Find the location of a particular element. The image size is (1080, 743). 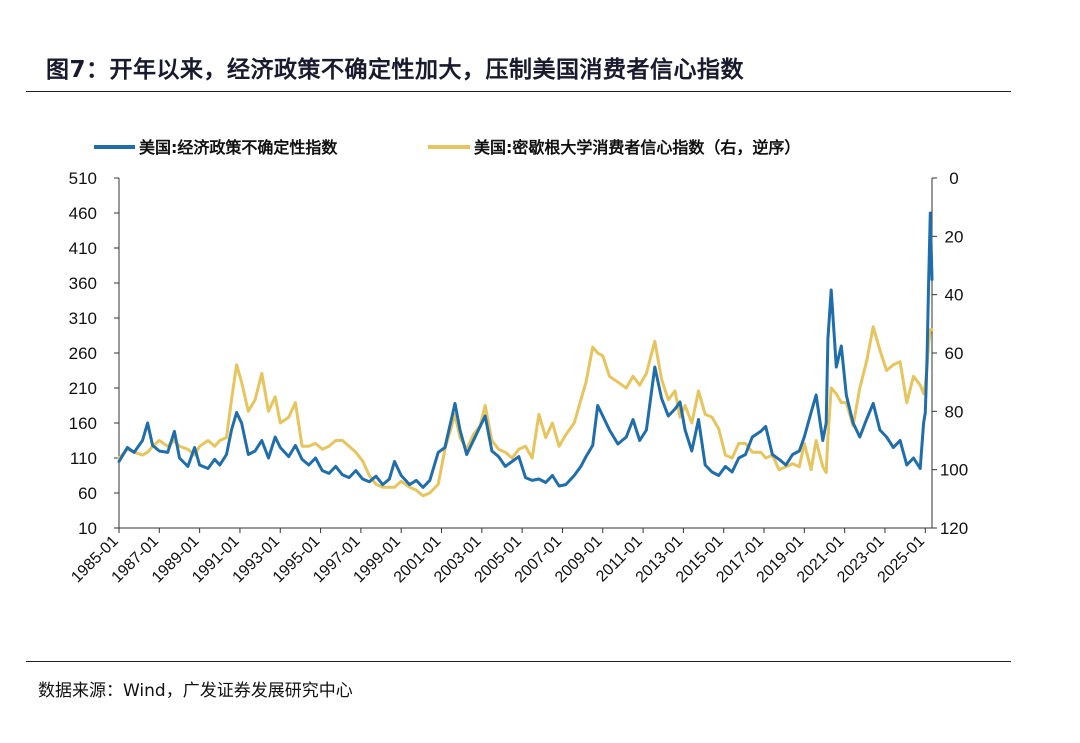

y-left-tick-label: 510 is located at coordinates (83, 178).